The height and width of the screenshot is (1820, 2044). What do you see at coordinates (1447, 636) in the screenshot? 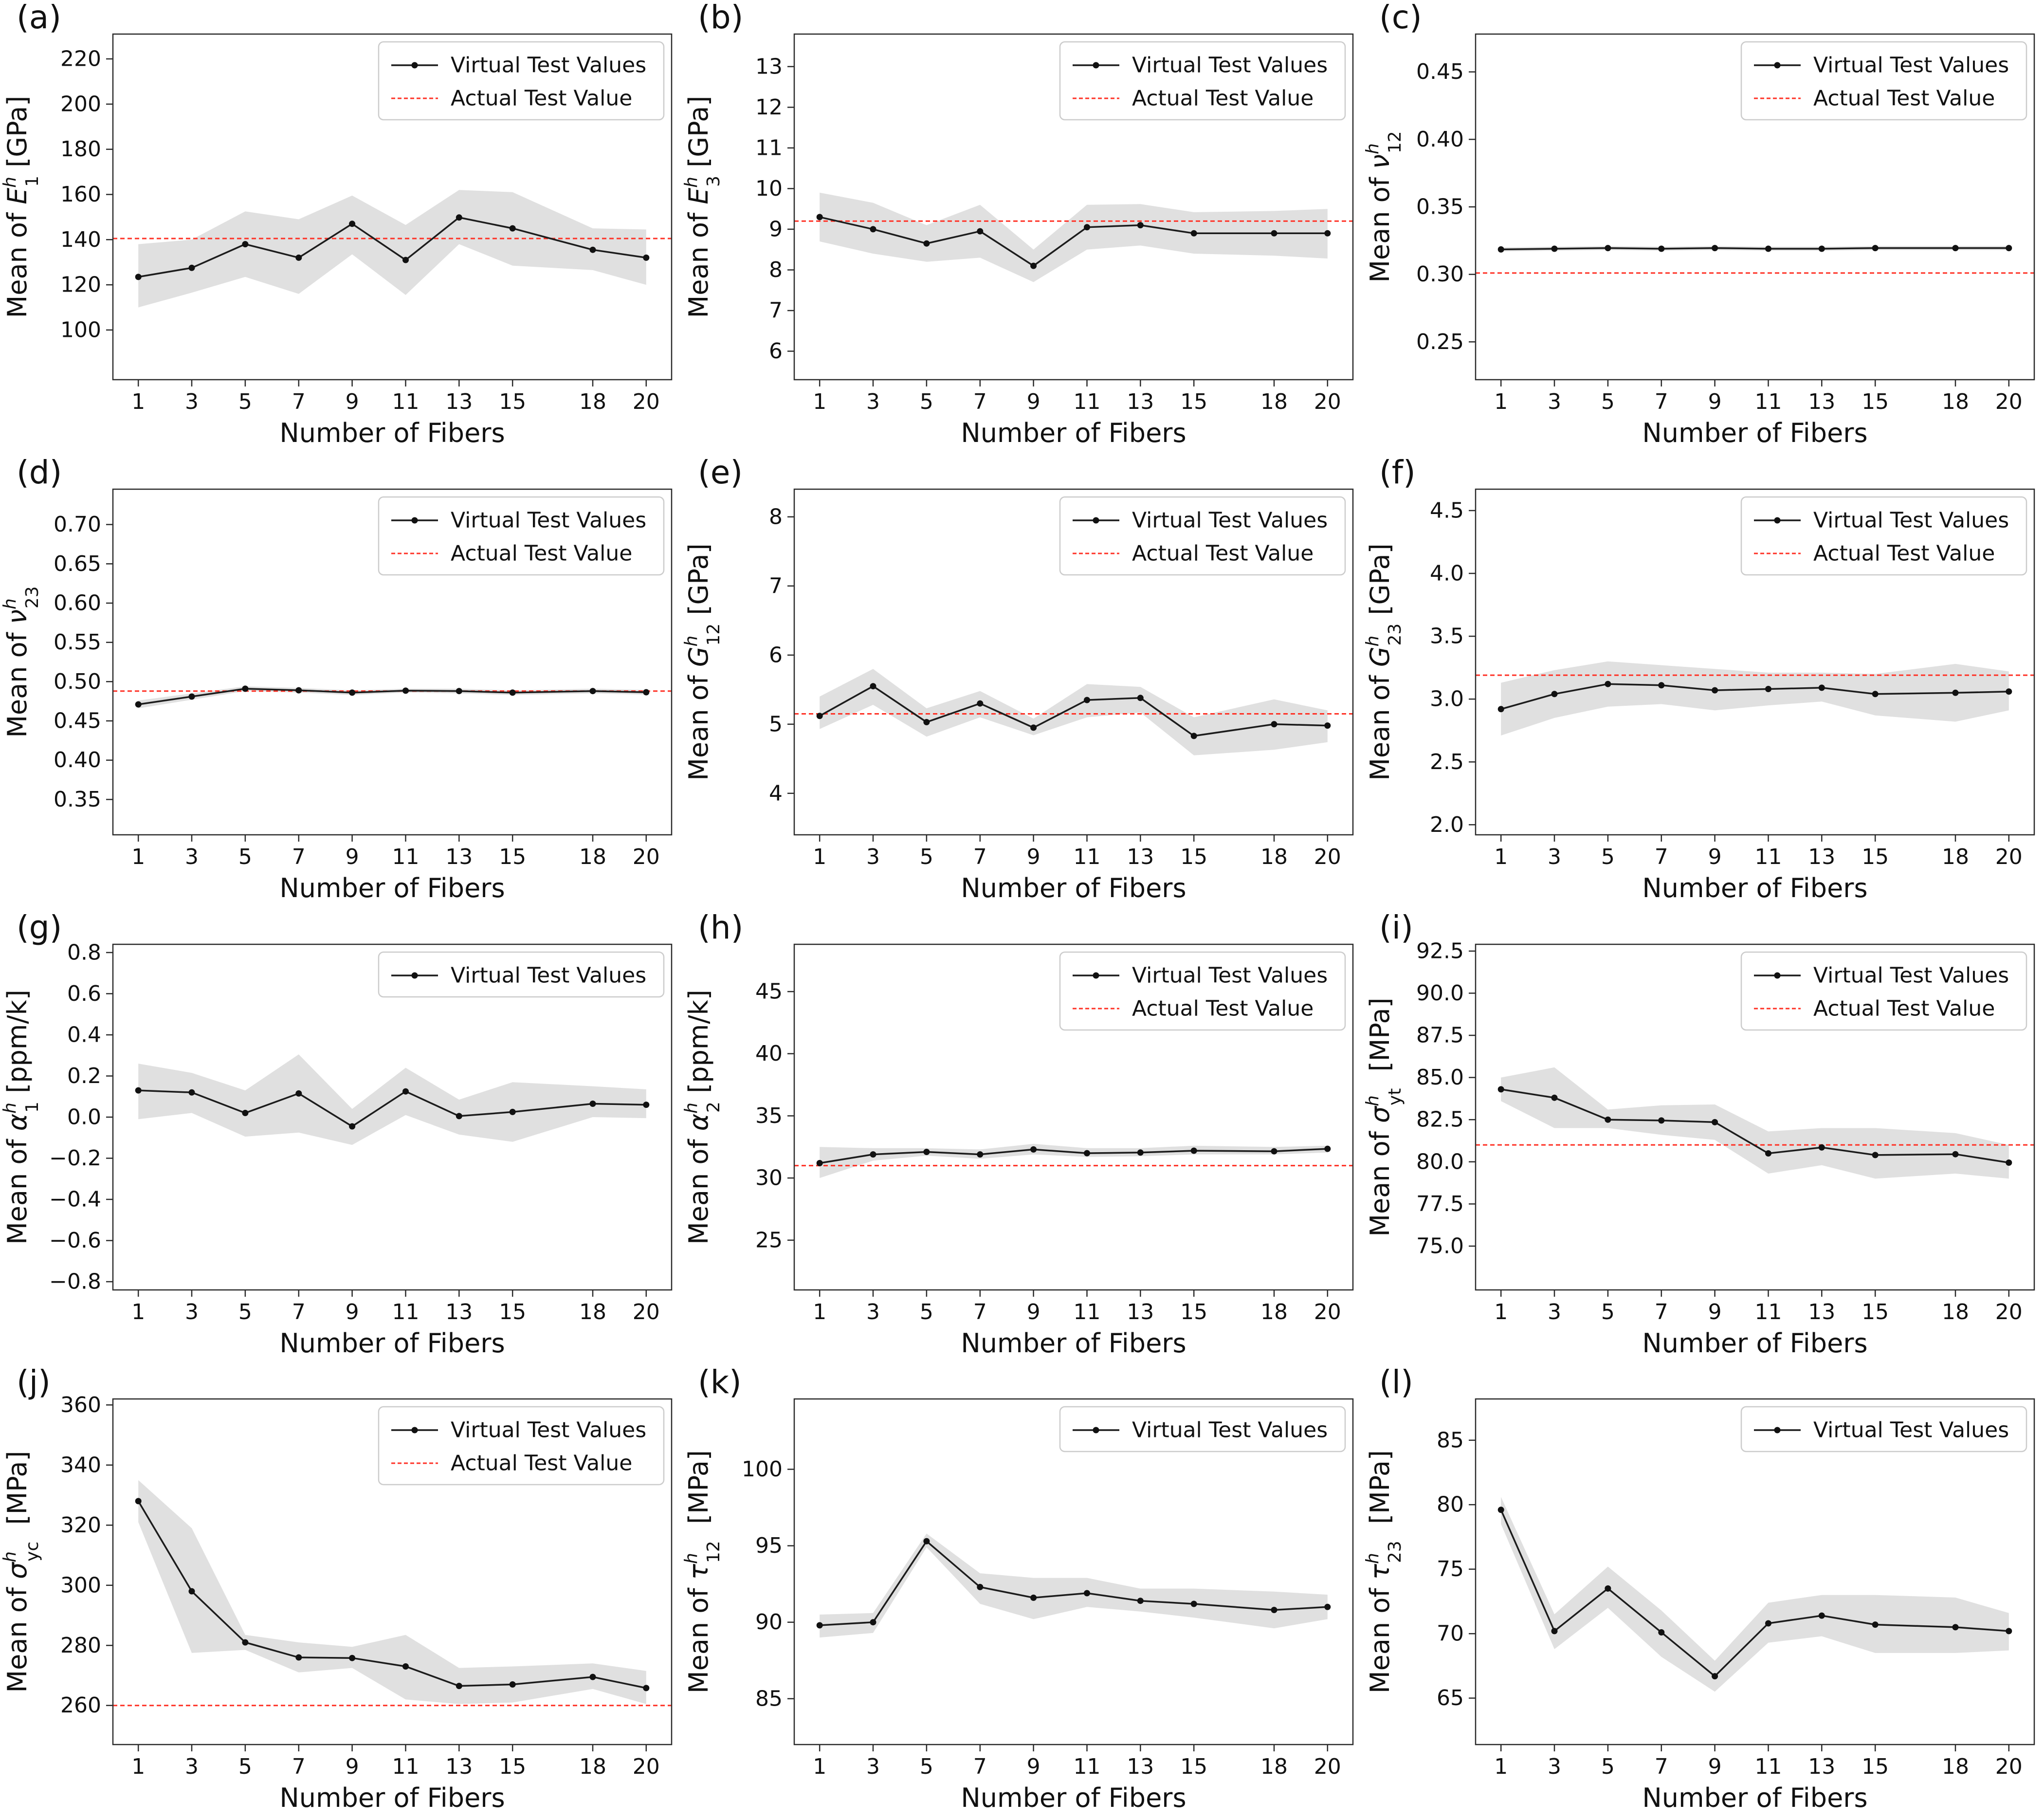
I see `y-tick-label: 3.5` at bounding box center [1447, 636].